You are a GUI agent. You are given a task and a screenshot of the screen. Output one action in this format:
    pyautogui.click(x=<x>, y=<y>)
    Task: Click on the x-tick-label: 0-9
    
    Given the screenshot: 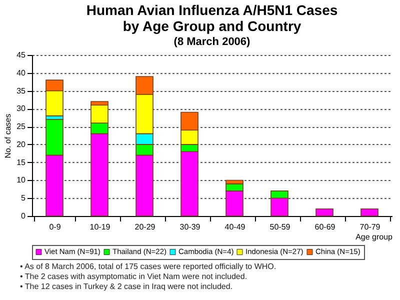 What is the action you would take?
    pyautogui.click(x=55, y=227)
    